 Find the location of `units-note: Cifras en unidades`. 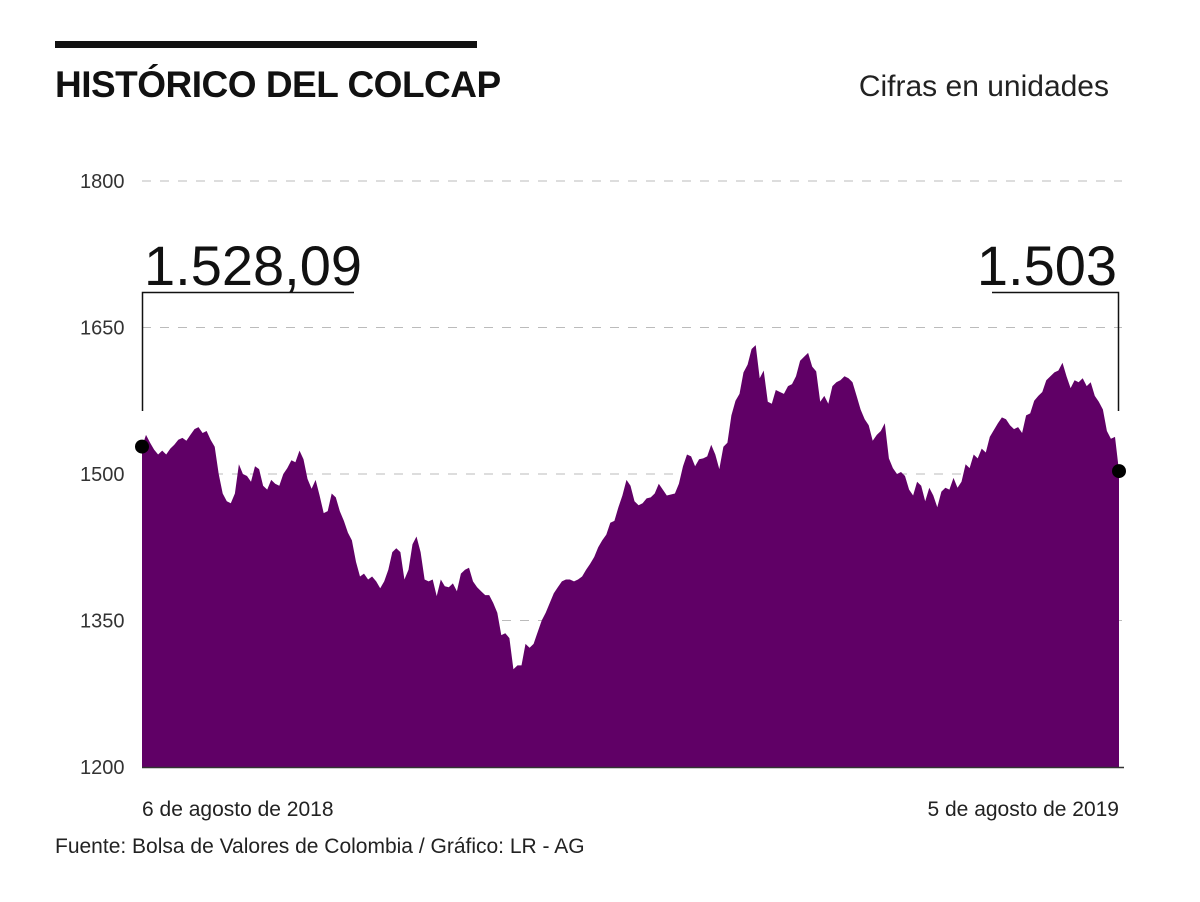

units-note: Cifras en unidades is located at coordinates (983, 86).